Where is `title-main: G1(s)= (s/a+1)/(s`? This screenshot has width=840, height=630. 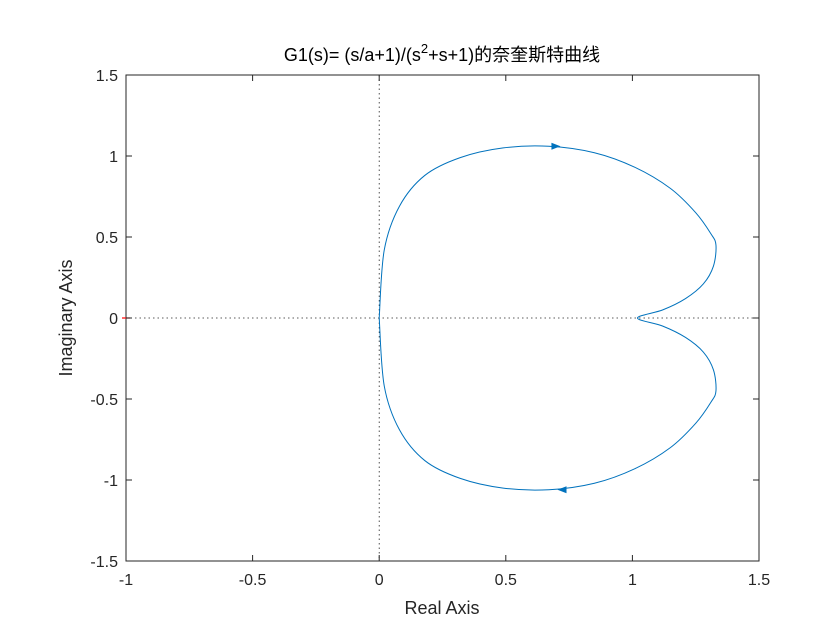
title-main: G1(s)= (s/a+1)/(s is located at coordinates (352, 55).